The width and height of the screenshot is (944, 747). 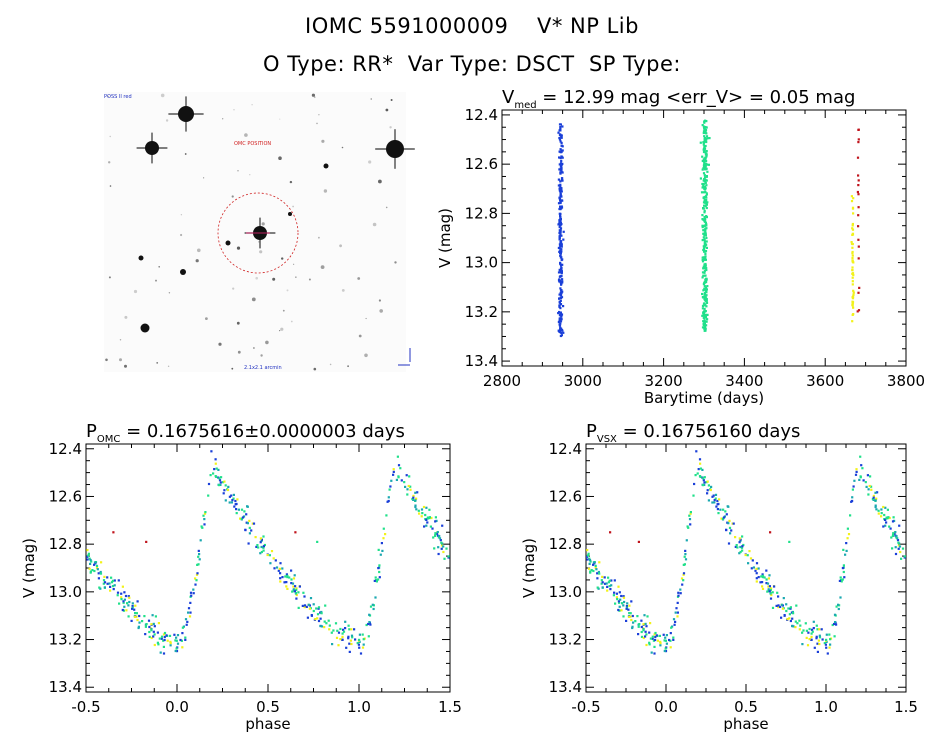 I want to click on y-tick-label: 12.4, so click(x=481, y=115).